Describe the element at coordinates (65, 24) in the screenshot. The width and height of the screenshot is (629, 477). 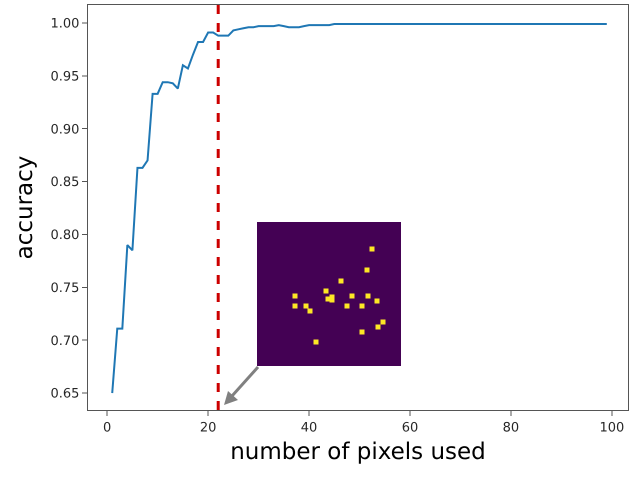
I see `y-tick-label: 1.00` at that location.